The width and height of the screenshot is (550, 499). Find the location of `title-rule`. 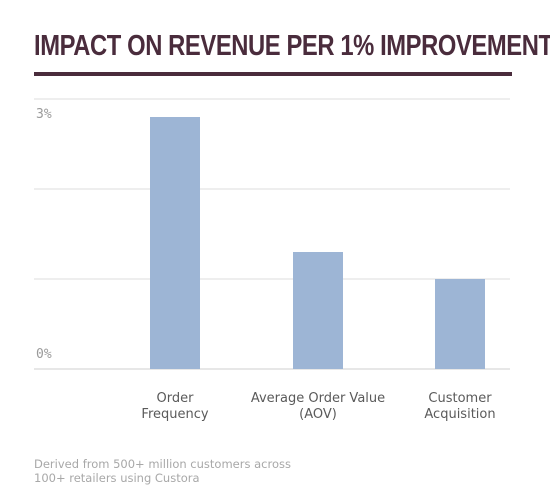

title-rule is located at coordinates (273, 74).